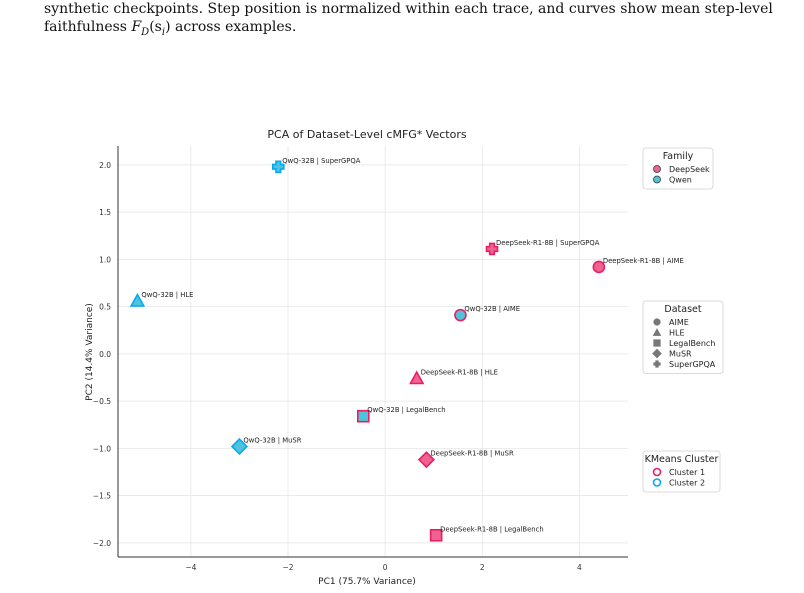 The image size is (804, 593). Describe the element at coordinates (102, 401) in the screenshot. I see `y-tick-label: −0.5` at that location.